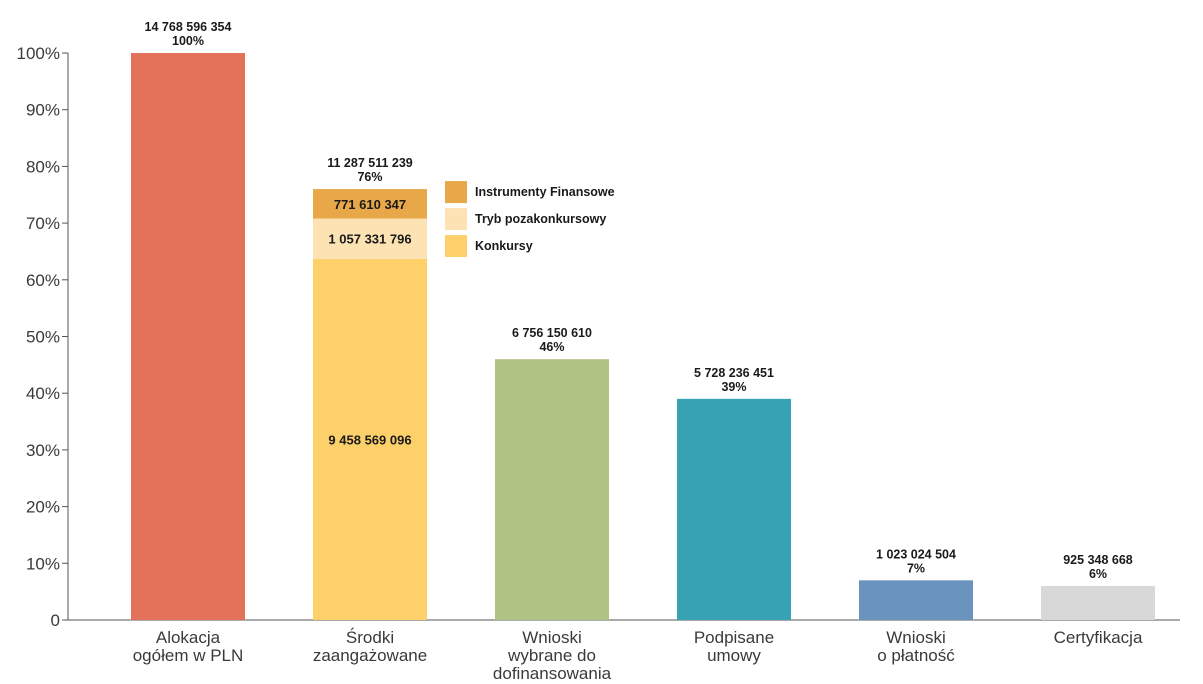 Image resolution: width=1203 pixels, height=684 pixels. Describe the element at coordinates (43, 507) in the screenshot. I see `y-tick-label: 20%` at that location.